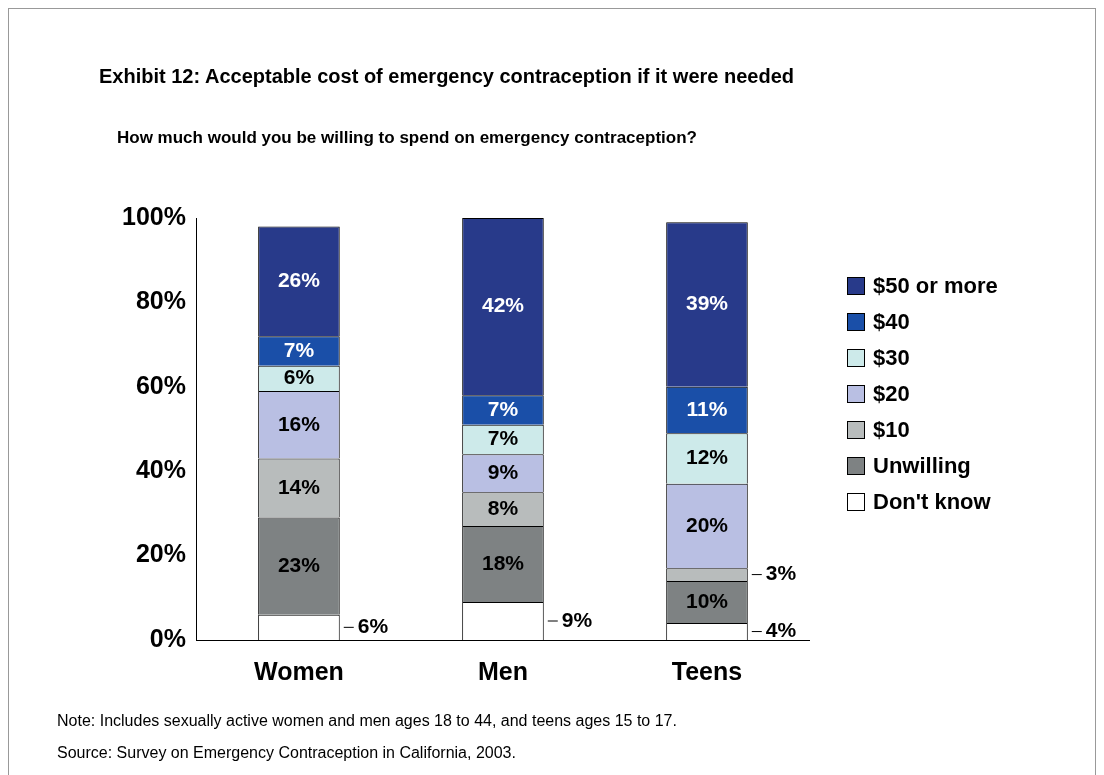  Describe the element at coordinates (503, 305) in the screenshot. I see `data-label: 42%` at that location.